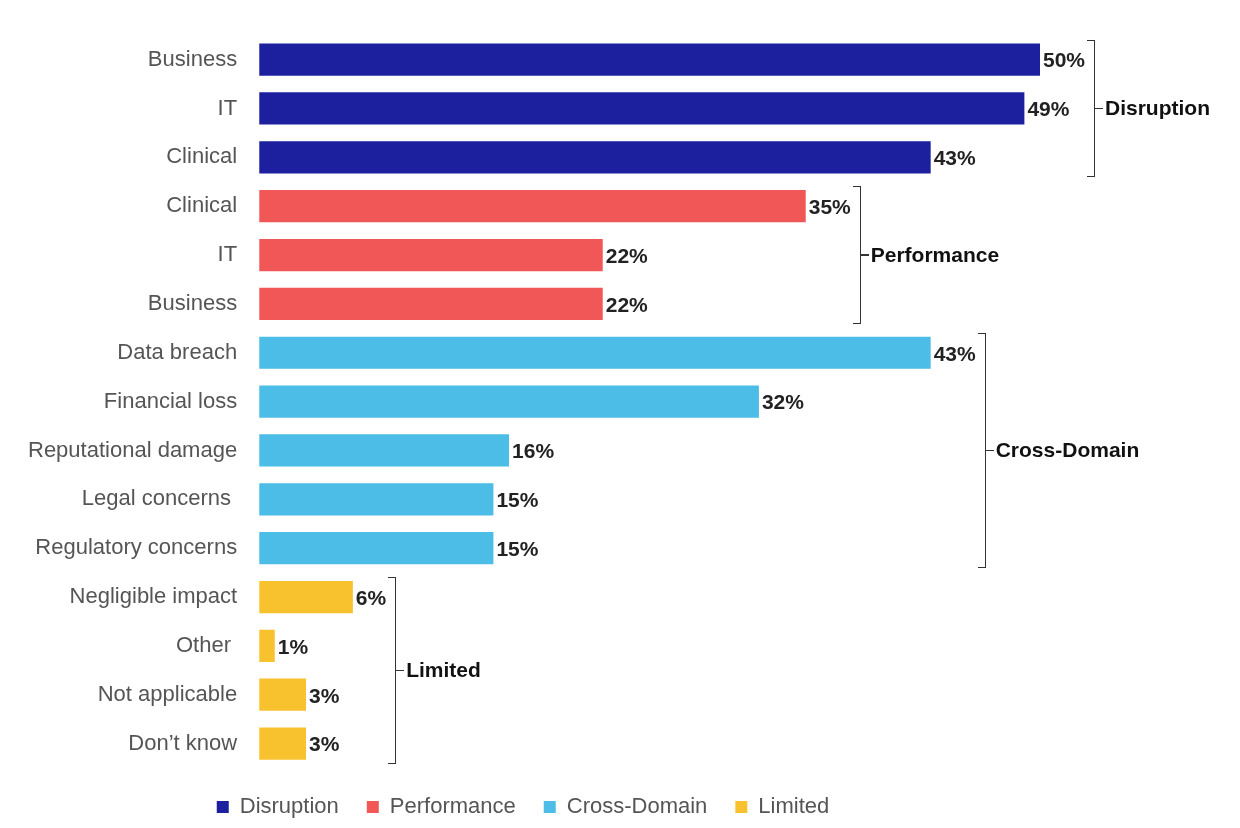 The width and height of the screenshot is (1240, 828). Describe the element at coordinates (167, 693) in the screenshot. I see `y-tick-label: Not applicable` at that location.